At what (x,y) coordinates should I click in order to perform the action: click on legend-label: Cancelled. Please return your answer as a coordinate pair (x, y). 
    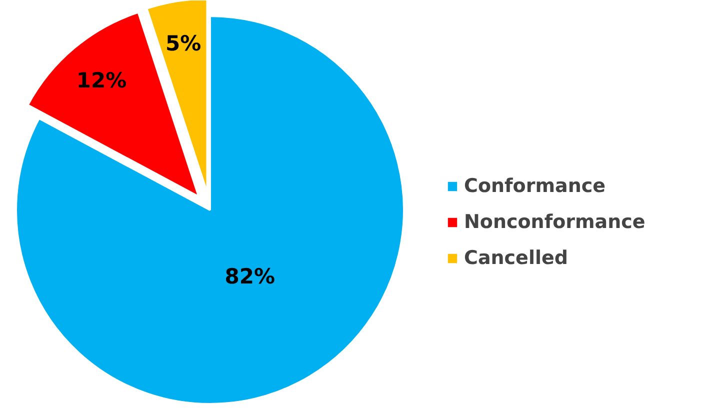
    Looking at the image, I should click on (516, 258).